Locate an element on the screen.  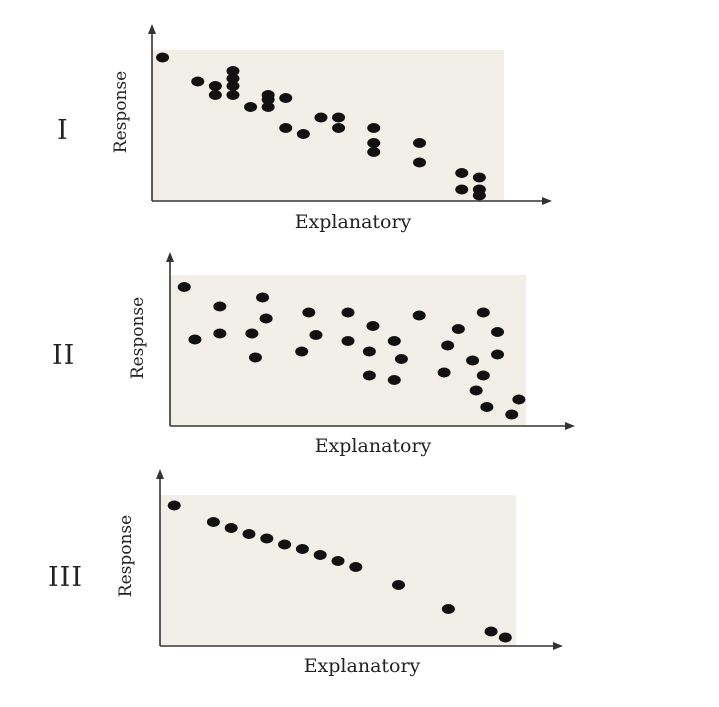
y-axis-label-III: Response is located at coordinates (126, 556).